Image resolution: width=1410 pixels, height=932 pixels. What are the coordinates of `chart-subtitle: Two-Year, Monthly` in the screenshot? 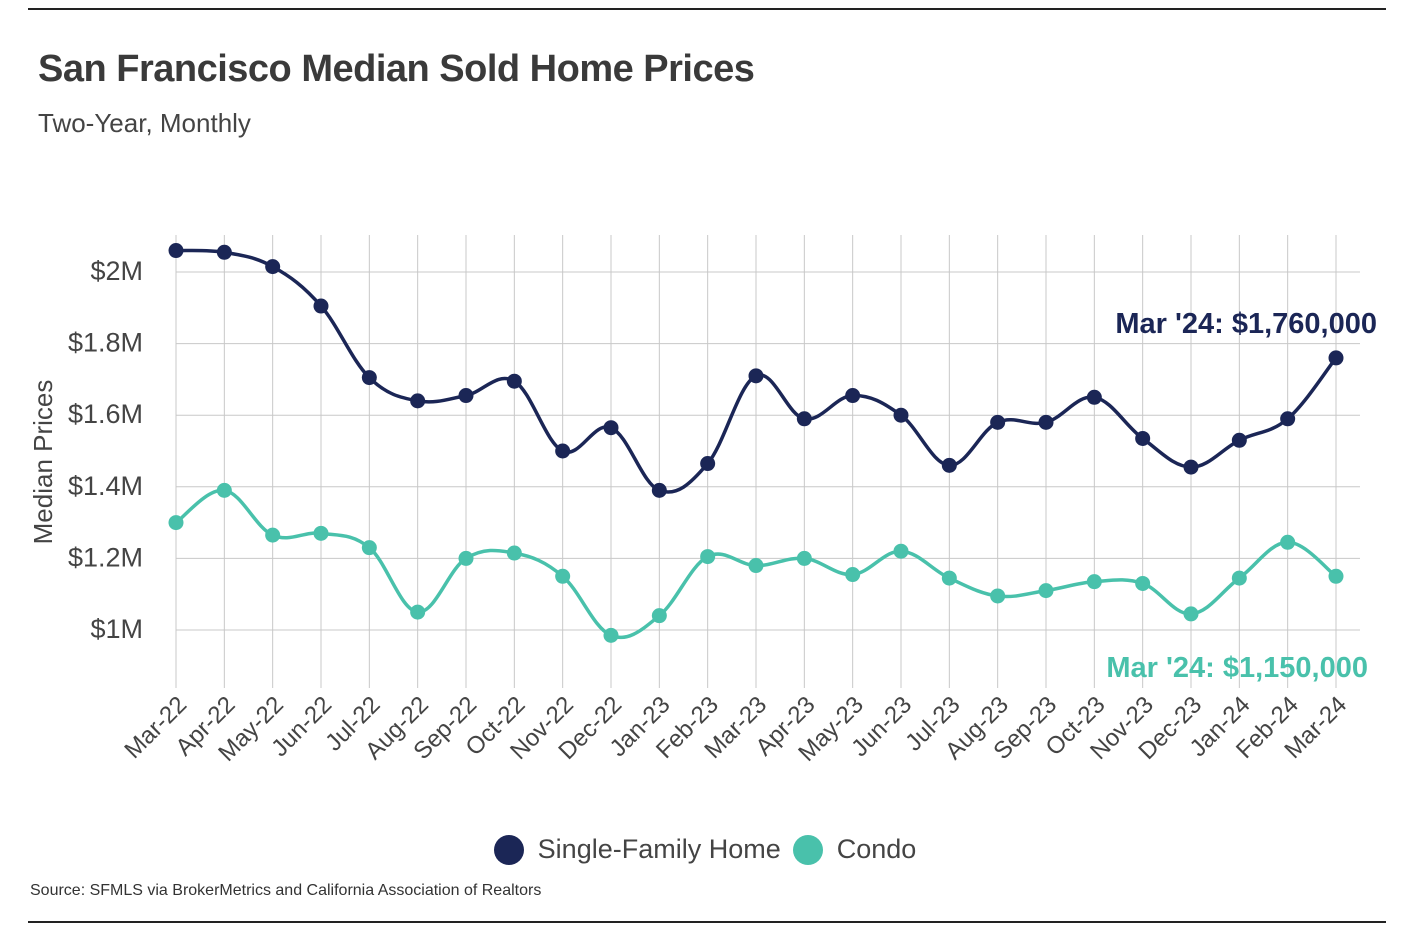 It's located at (144, 123).